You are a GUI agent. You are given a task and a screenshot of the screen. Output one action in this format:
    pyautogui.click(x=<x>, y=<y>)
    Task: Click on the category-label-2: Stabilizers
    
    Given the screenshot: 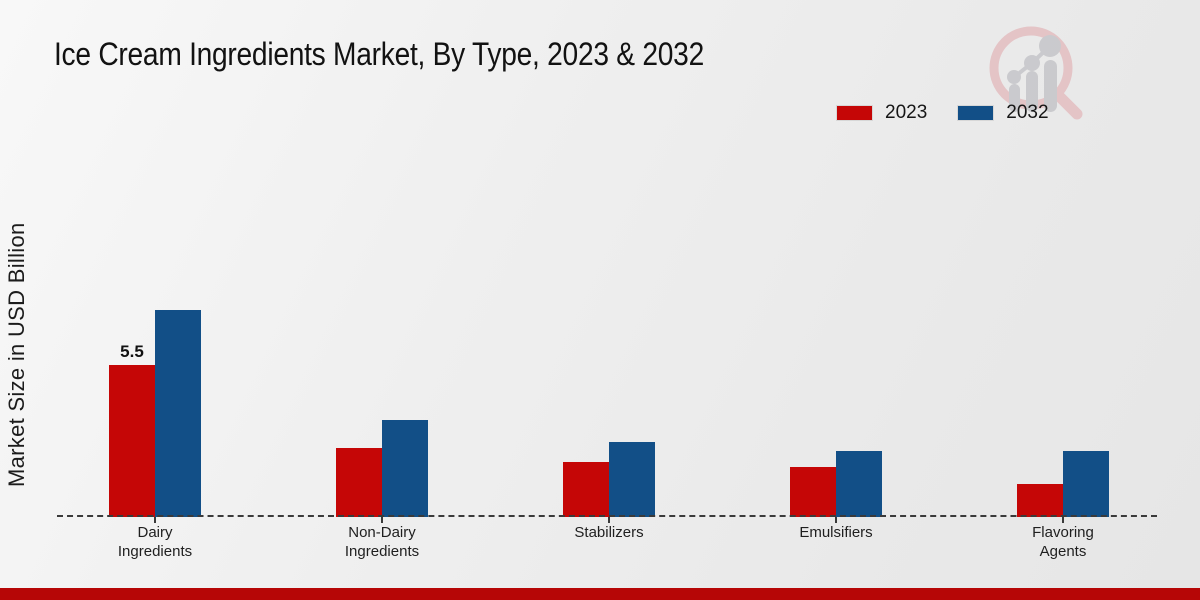 What is the action you would take?
    pyautogui.click(x=609, y=532)
    